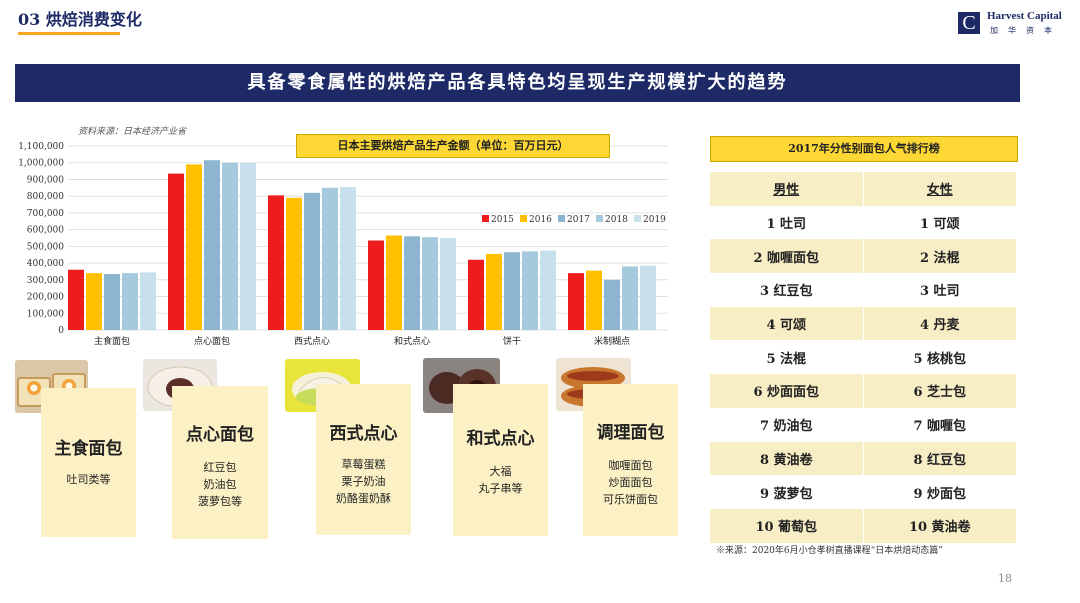  I want to click on category-desc: 红豆包 奶油包 菠萝包等, so click(220, 484).